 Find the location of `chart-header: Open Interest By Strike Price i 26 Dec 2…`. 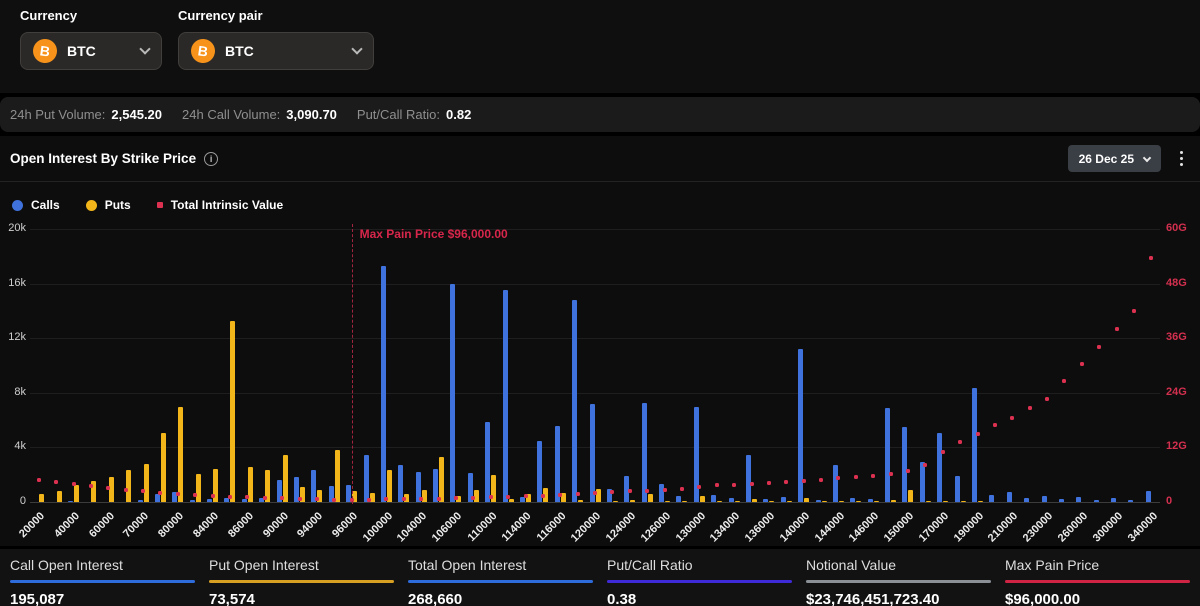

chart-header: Open Interest By Strike Price i 26 Dec 2… is located at coordinates (600, 159).